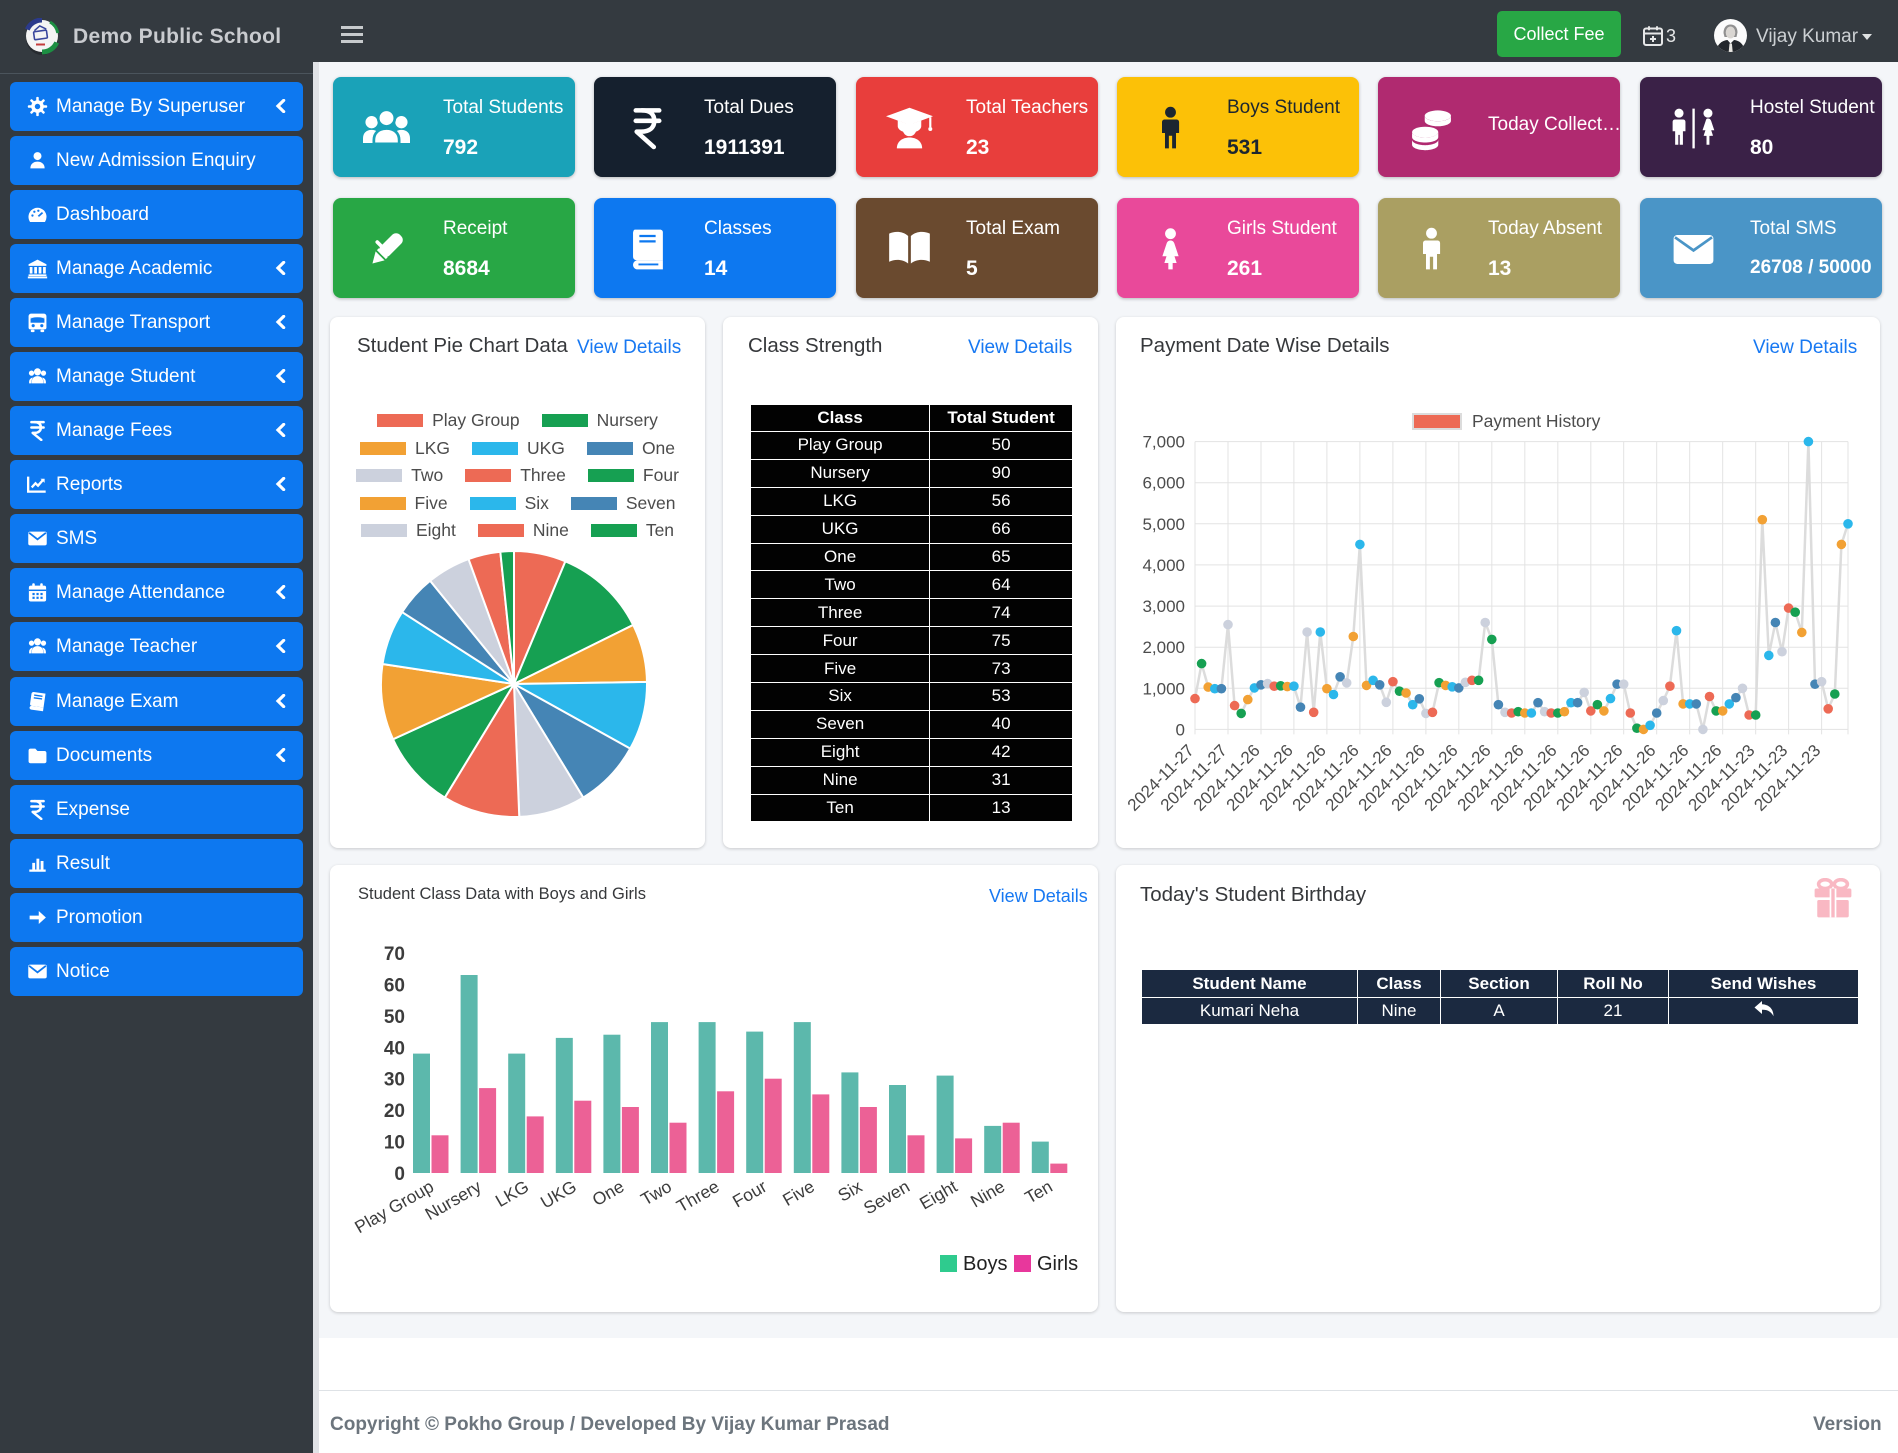 The image size is (1898, 1453). What do you see at coordinates (985, 1264) in the screenshot?
I see `svg-text: Boys` at bounding box center [985, 1264].